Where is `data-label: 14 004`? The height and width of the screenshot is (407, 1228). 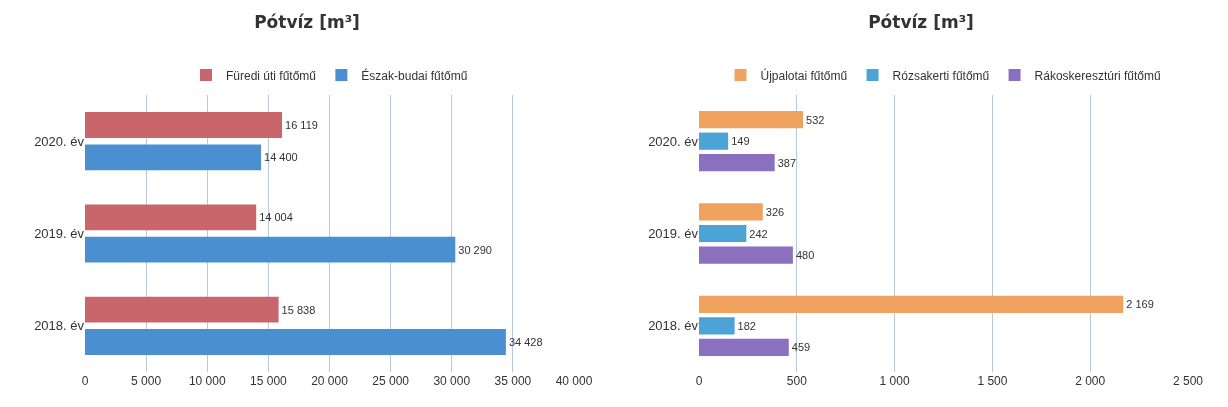 data-label: 14 004 is located at coordinates (276, 217).